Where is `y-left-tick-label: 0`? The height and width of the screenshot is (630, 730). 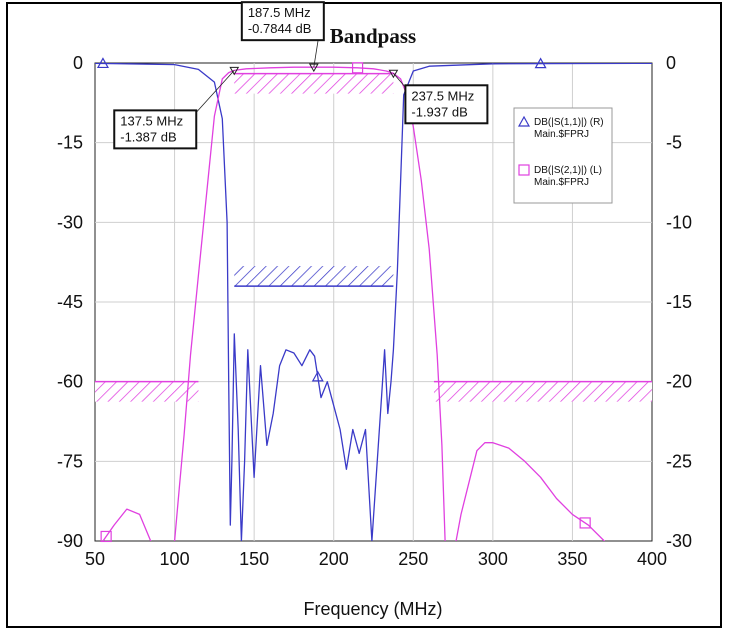 y-left-tick-label: 0 is located at coordinates (78, 63).